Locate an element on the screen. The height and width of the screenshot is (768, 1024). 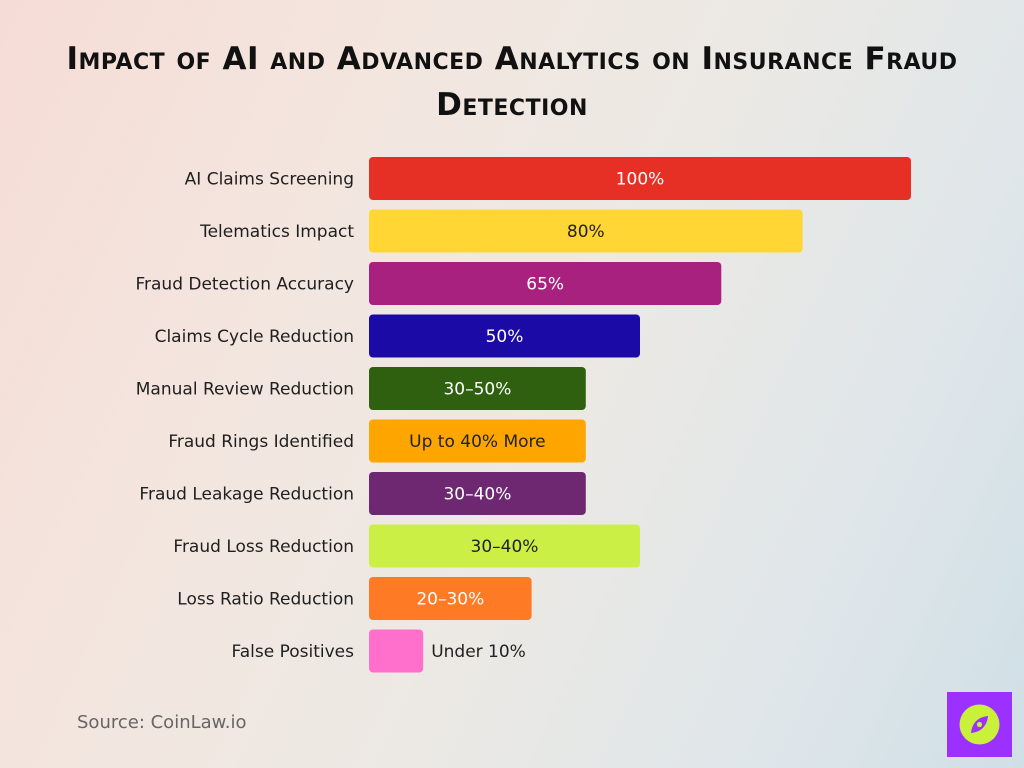
value-label: 50% is located at coordinates (505, 337).